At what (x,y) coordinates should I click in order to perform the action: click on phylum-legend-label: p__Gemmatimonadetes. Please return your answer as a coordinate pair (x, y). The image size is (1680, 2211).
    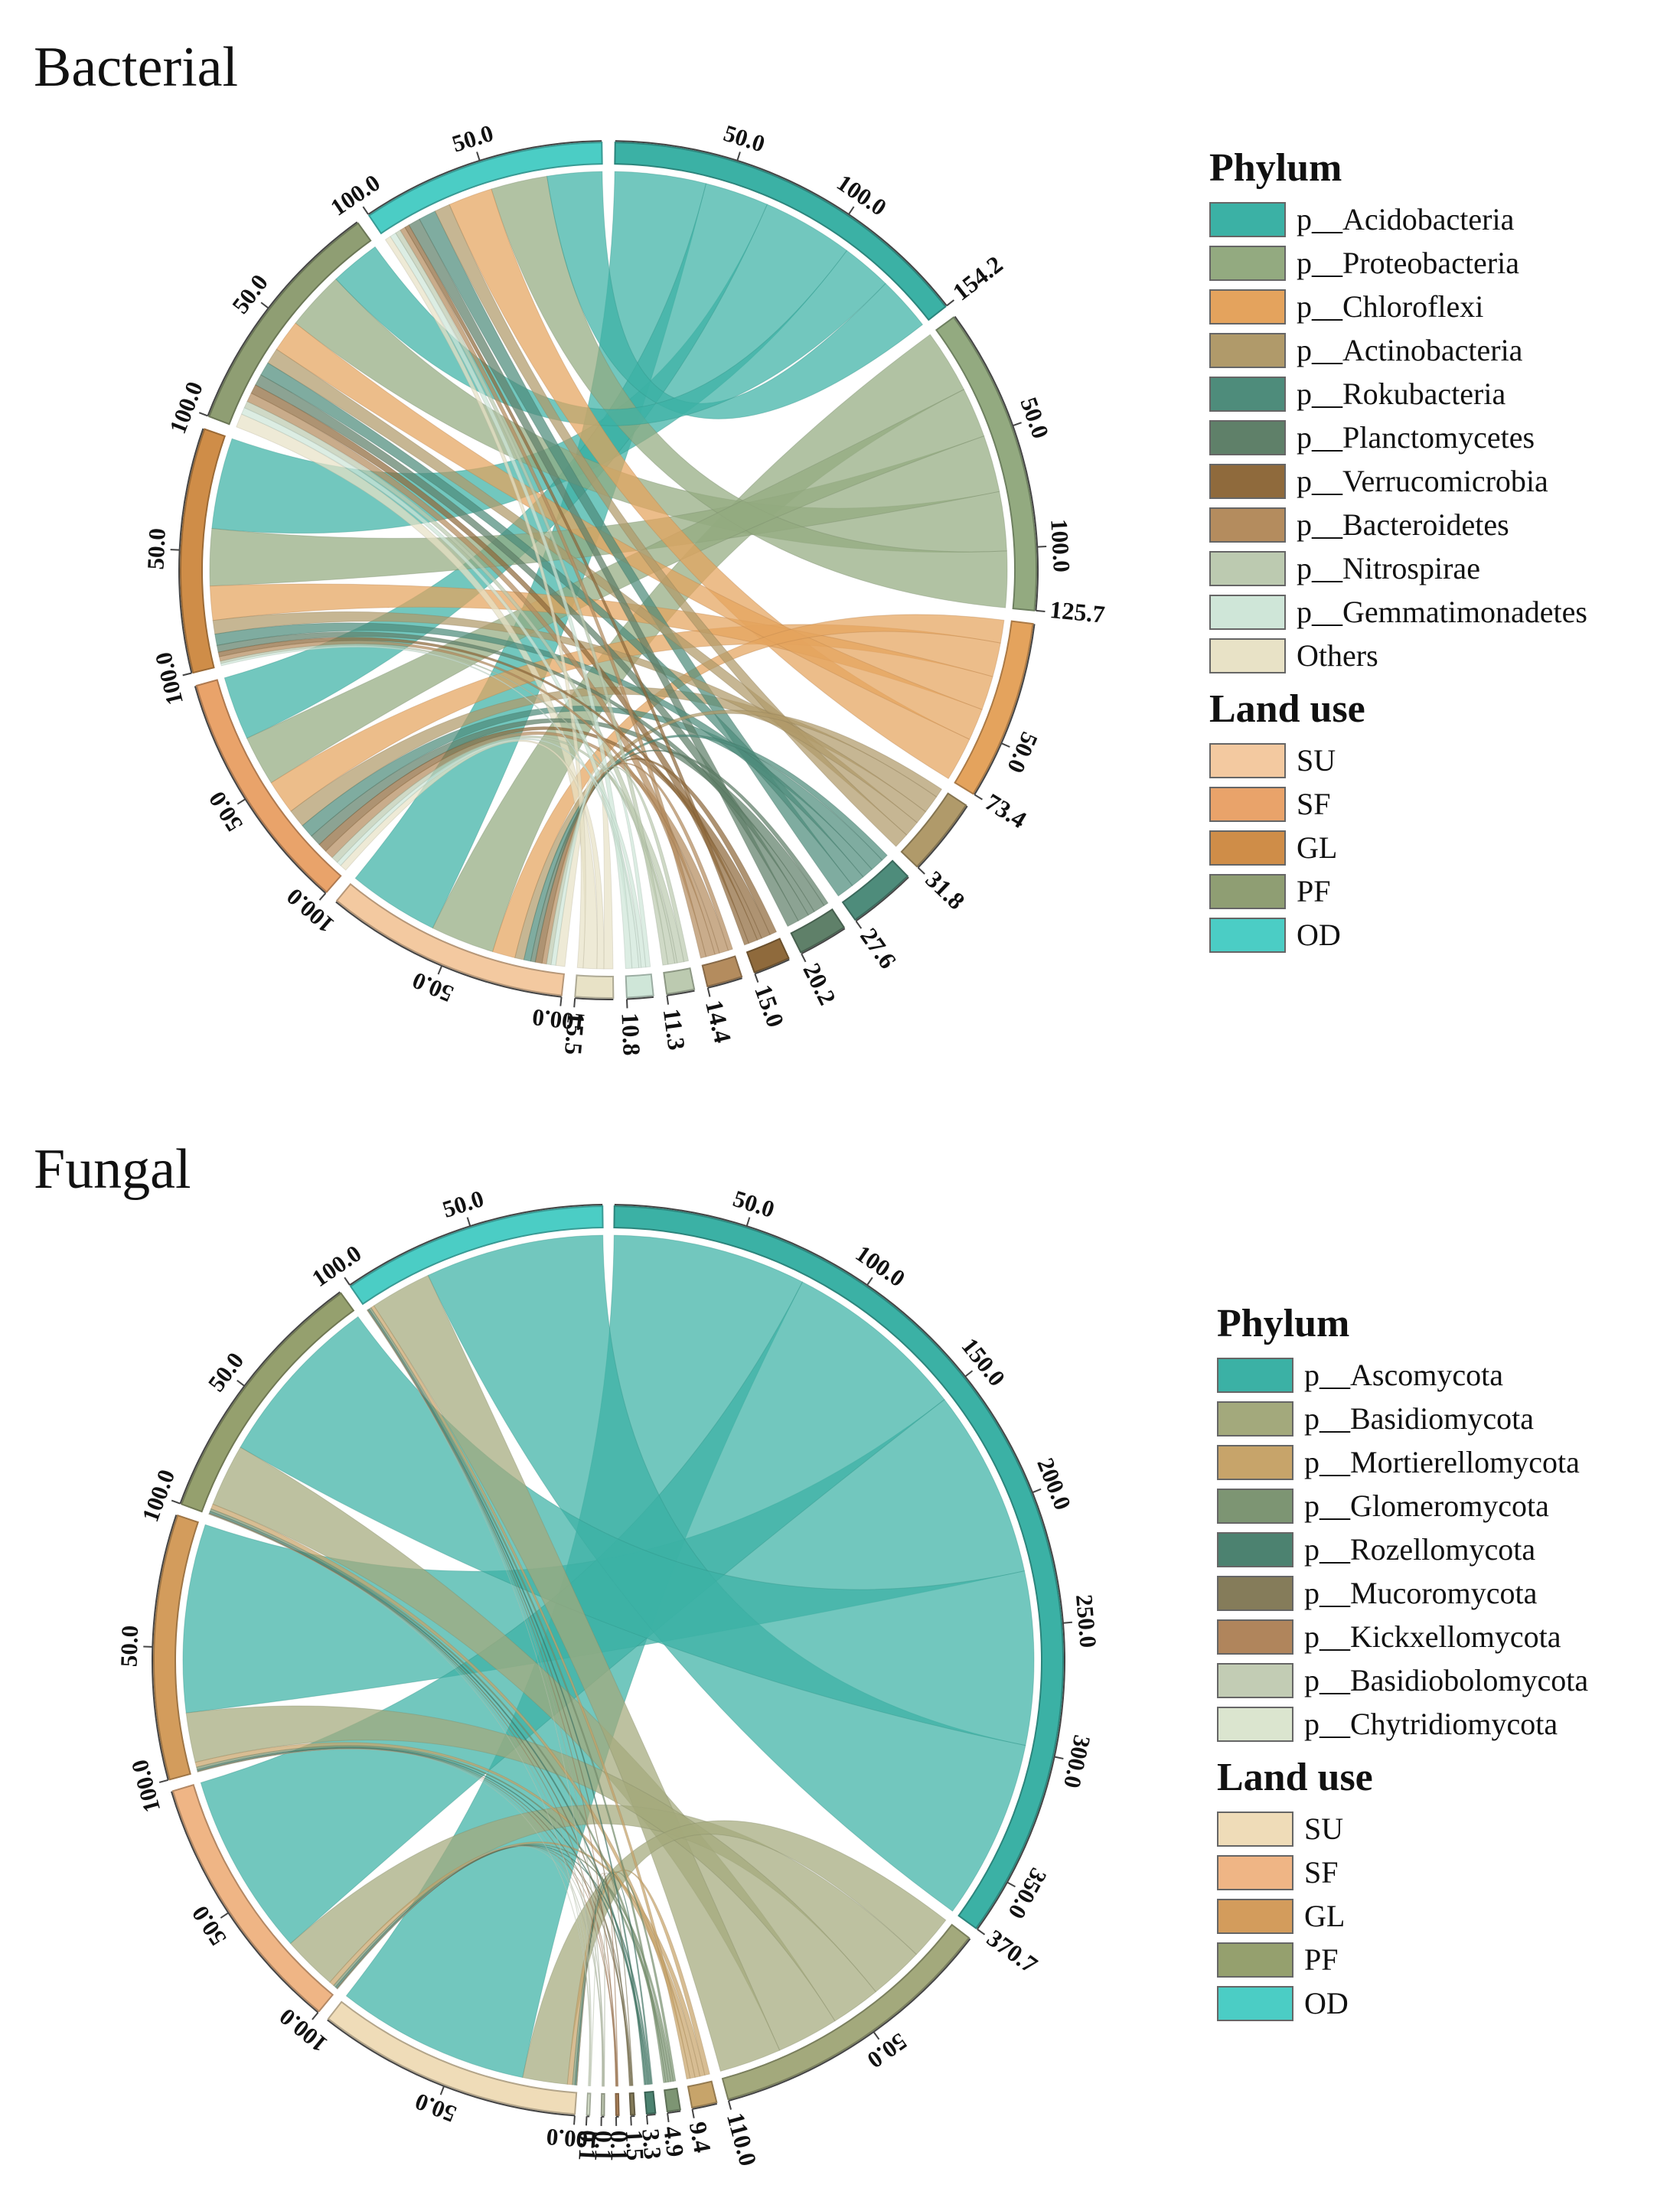
    Looking at the image, I should click on (1442, 612).